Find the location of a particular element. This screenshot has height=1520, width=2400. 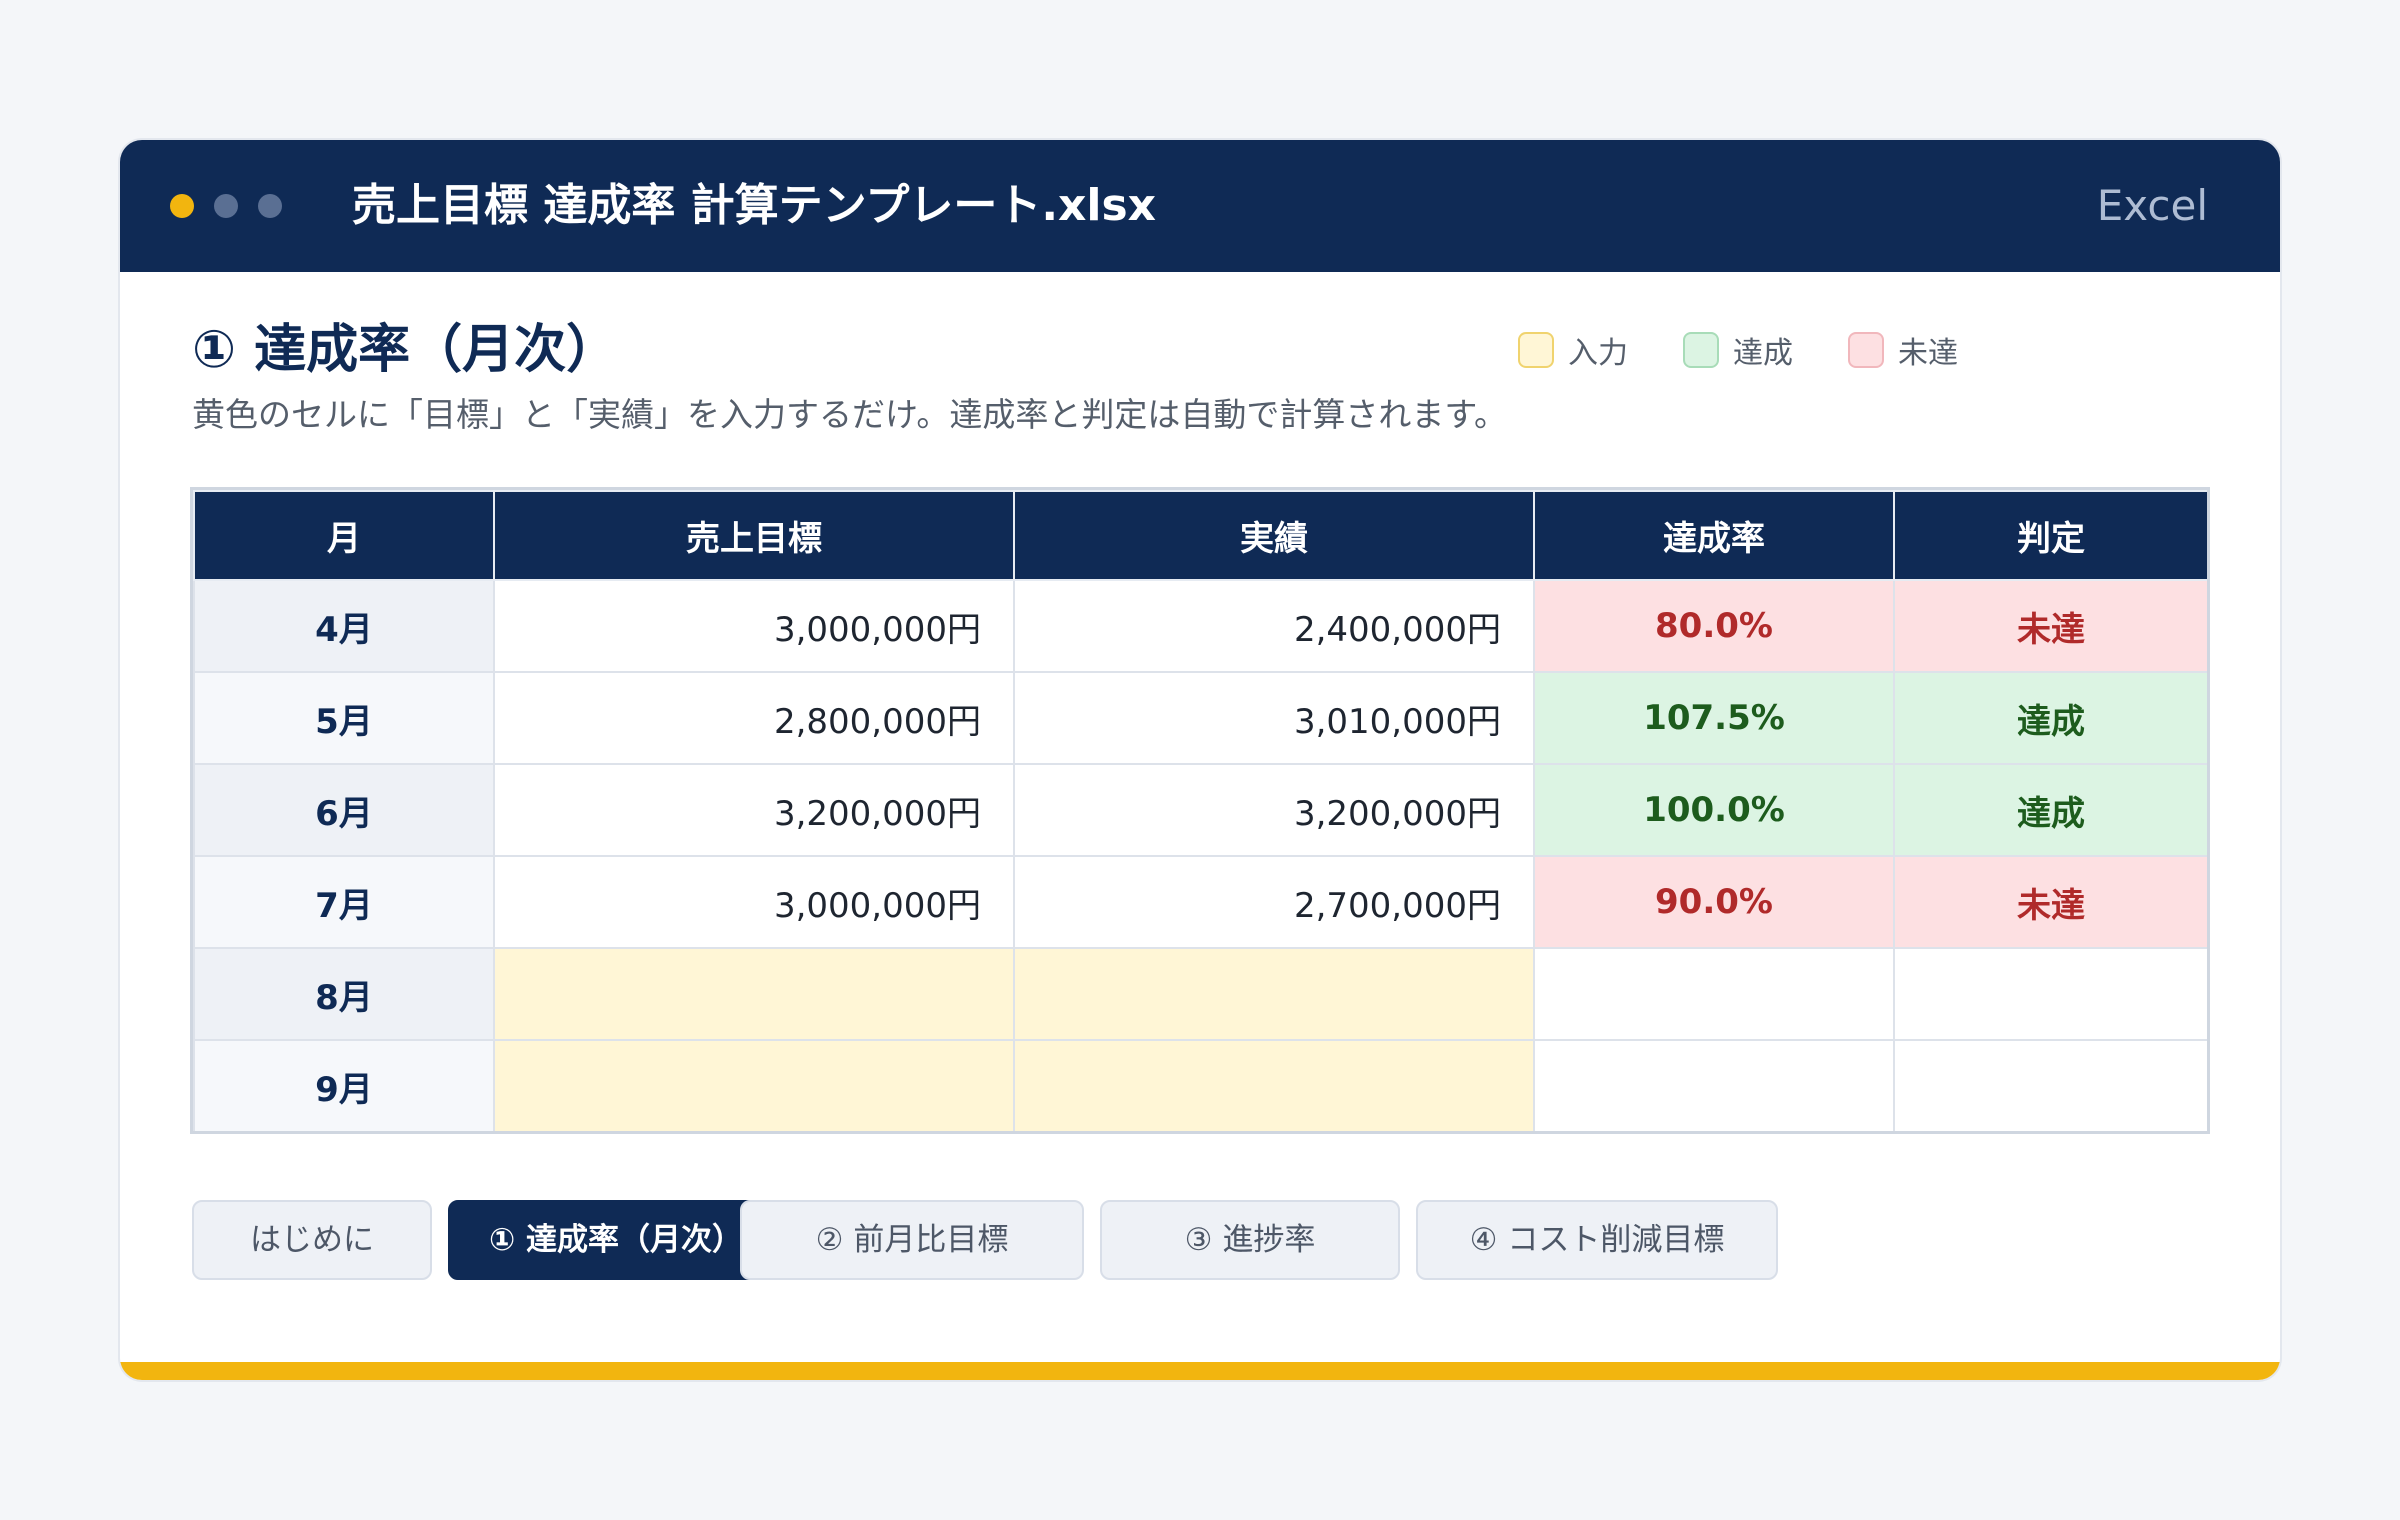

sheet-tab: ① 達成率（月次） is located at coordinates (616, 1240).